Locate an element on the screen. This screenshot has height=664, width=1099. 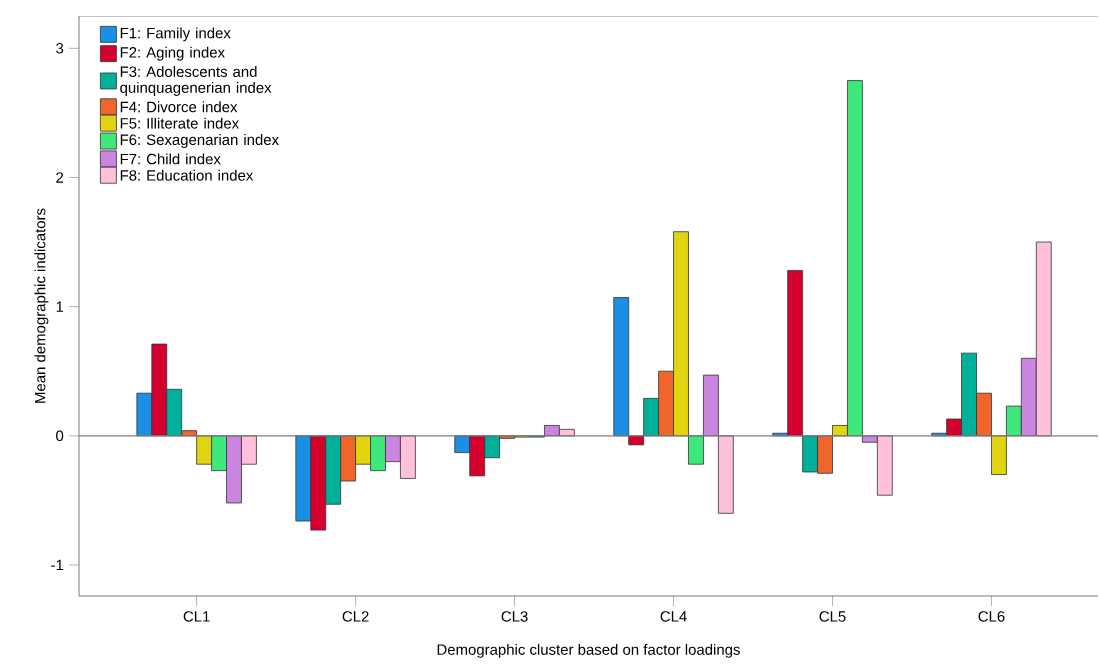
y-tick-label: 1 is located at coordinates (60, 306).